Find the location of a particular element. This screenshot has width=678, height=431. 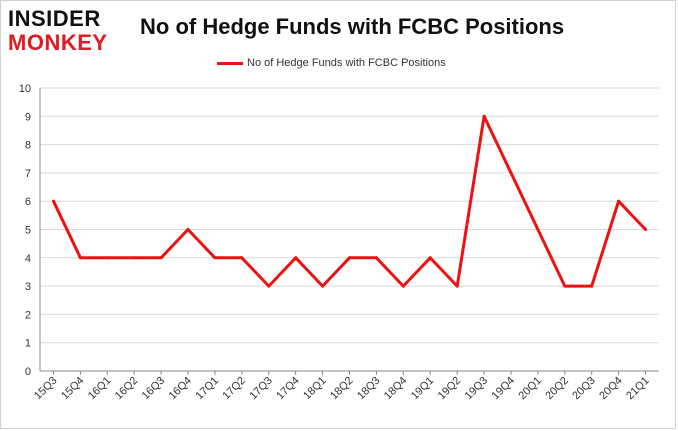

x-tick-label: 15Q4 is located at coordinates (73, 389).